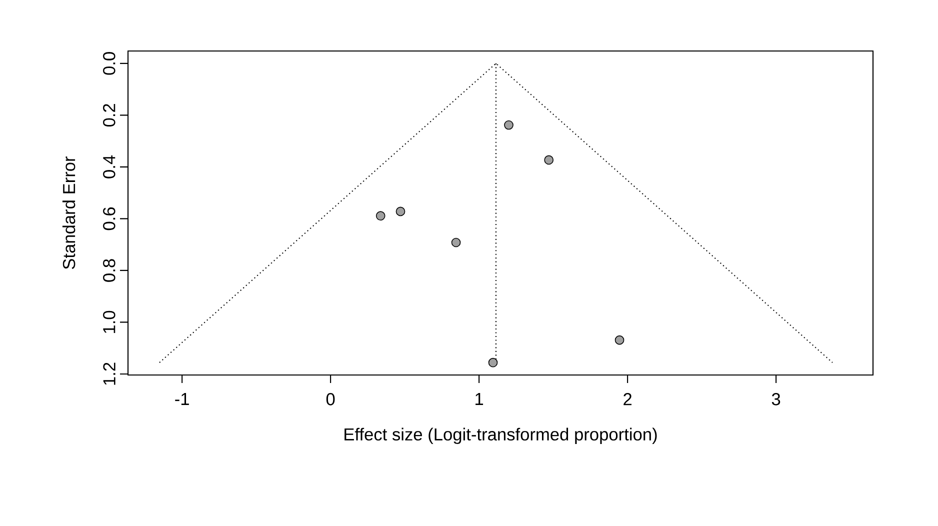 This screenshot has width=938, height=526. Describe the element at coordinates (109, 373) in the screenshot. I see `y-tick-label: 1.2` at that location.